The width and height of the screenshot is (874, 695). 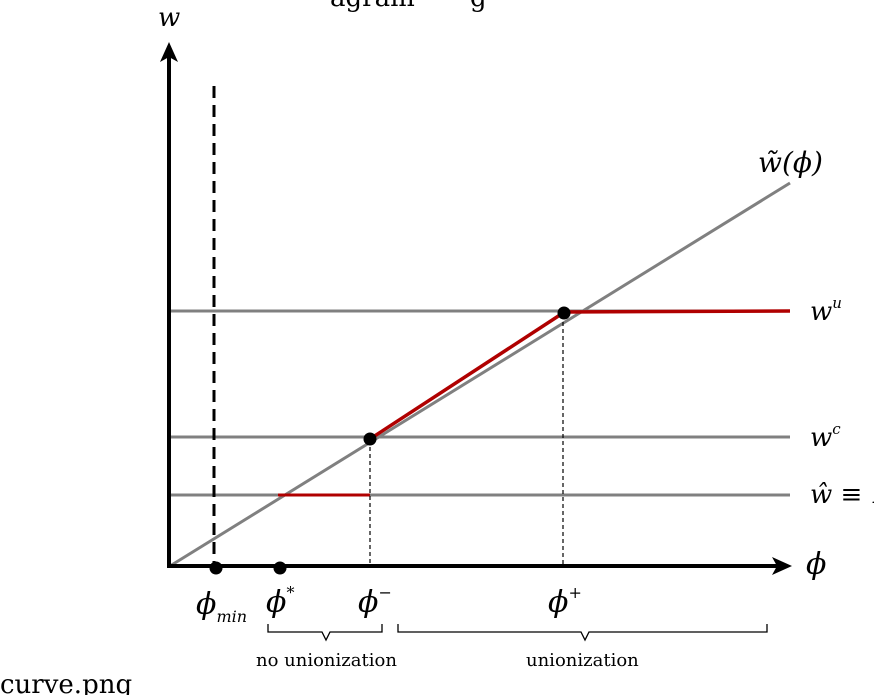 I want to click on w-c-label: wc, so click(x=825, y=436).